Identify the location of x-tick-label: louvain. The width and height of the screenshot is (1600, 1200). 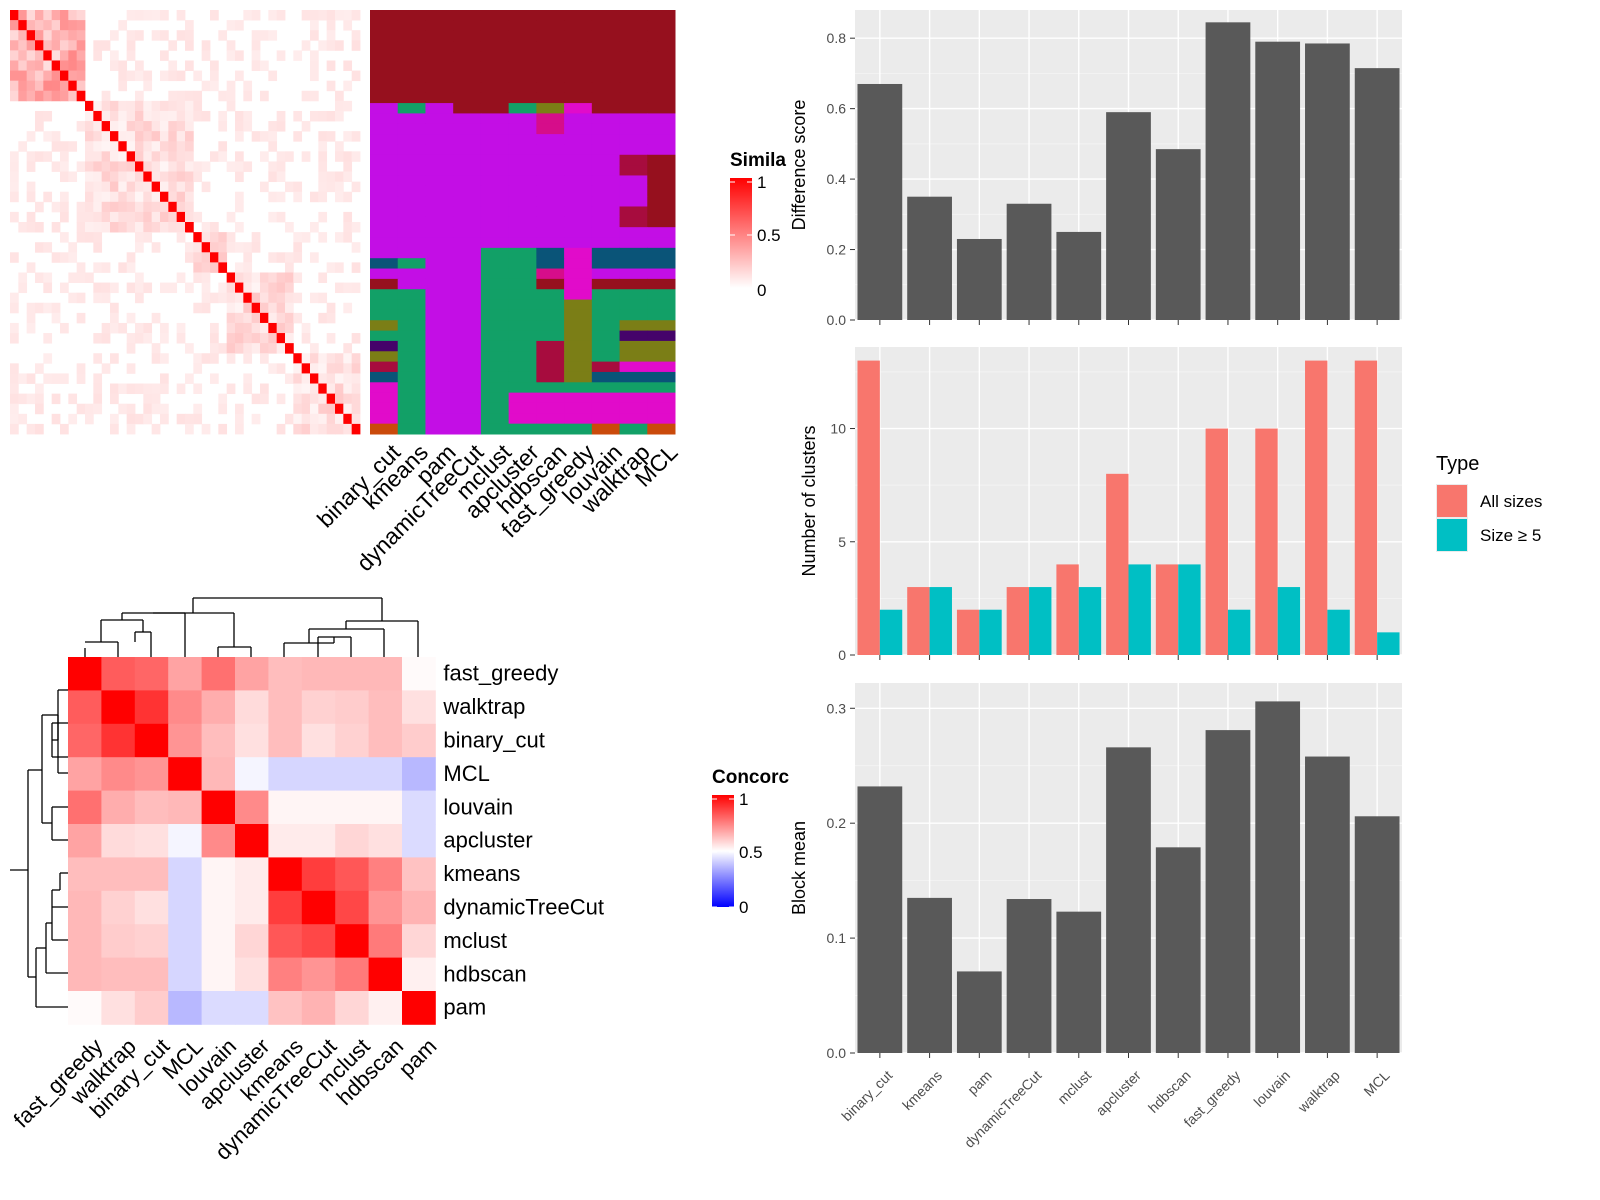
(1271, 1088).